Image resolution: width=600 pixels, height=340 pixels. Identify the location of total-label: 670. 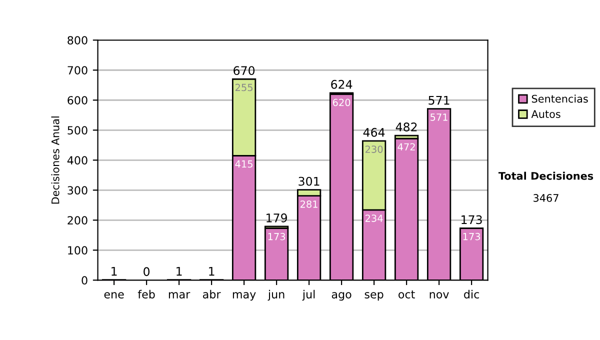
(244, 71).